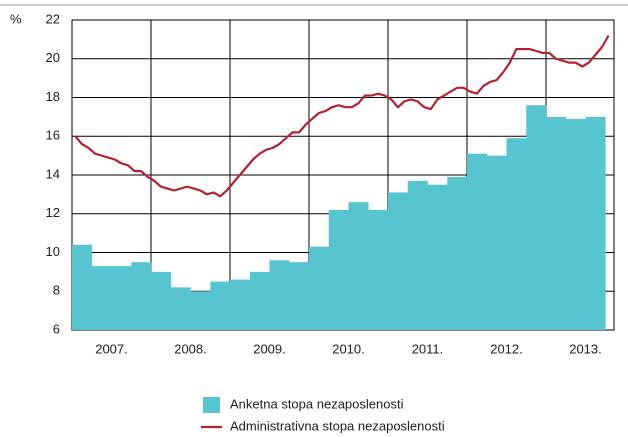  Describe the element at coordinates (56, 328) in the screenshot. I see `y-tick-label: 6` at that location.